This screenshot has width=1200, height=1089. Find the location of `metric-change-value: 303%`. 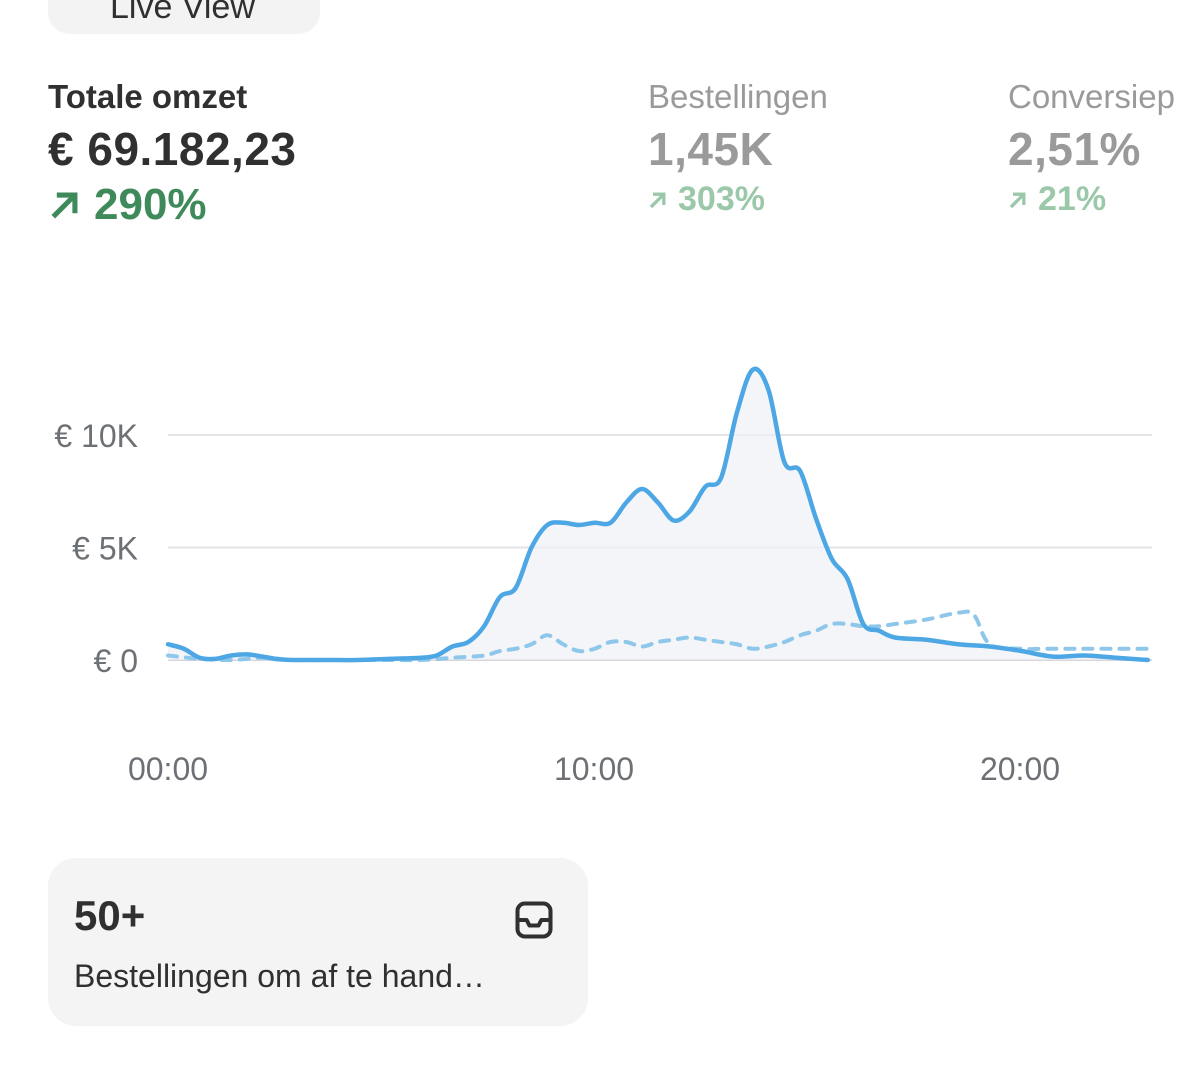

metric-change-value: 303% is located at coordinates (721, 199).